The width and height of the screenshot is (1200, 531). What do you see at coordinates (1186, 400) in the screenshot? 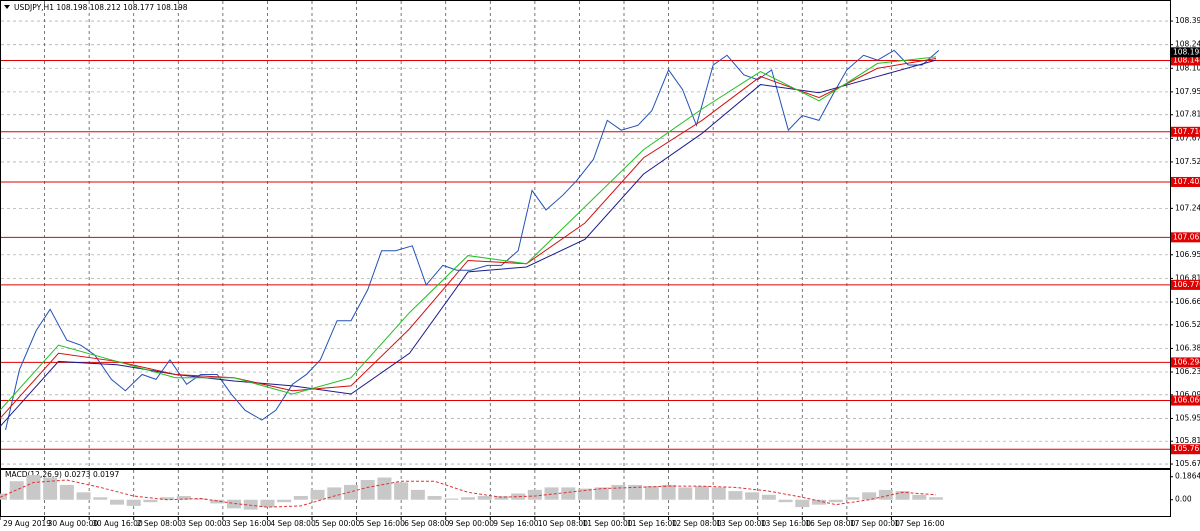
I see `level-label: 106.060` at bounding box center [1186, 400].